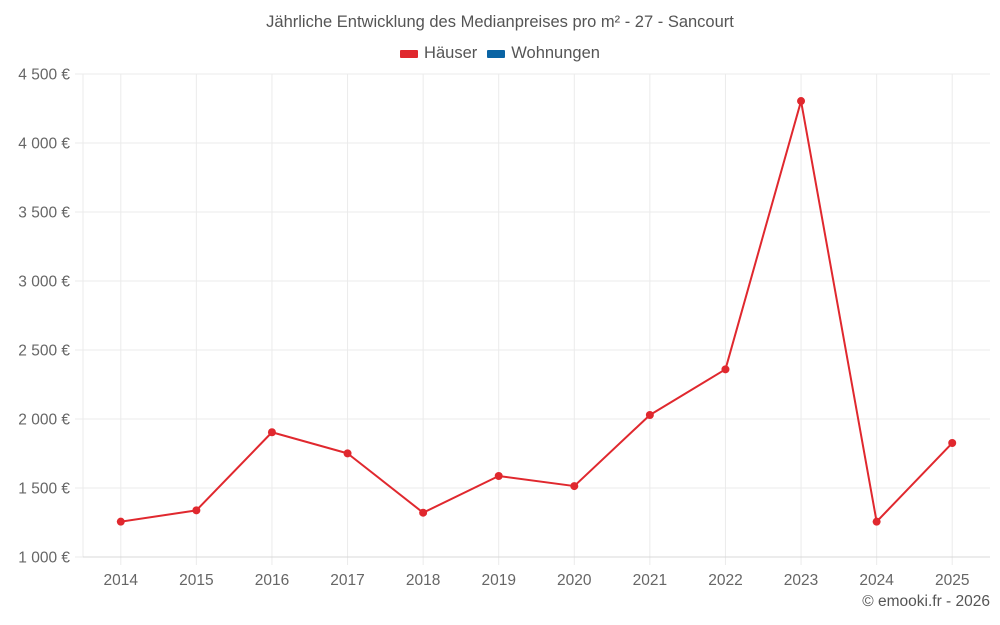 The height and width of the screenshot is (625, 1000). I want to click on x-tick-label: 2016, so click(272, 580).